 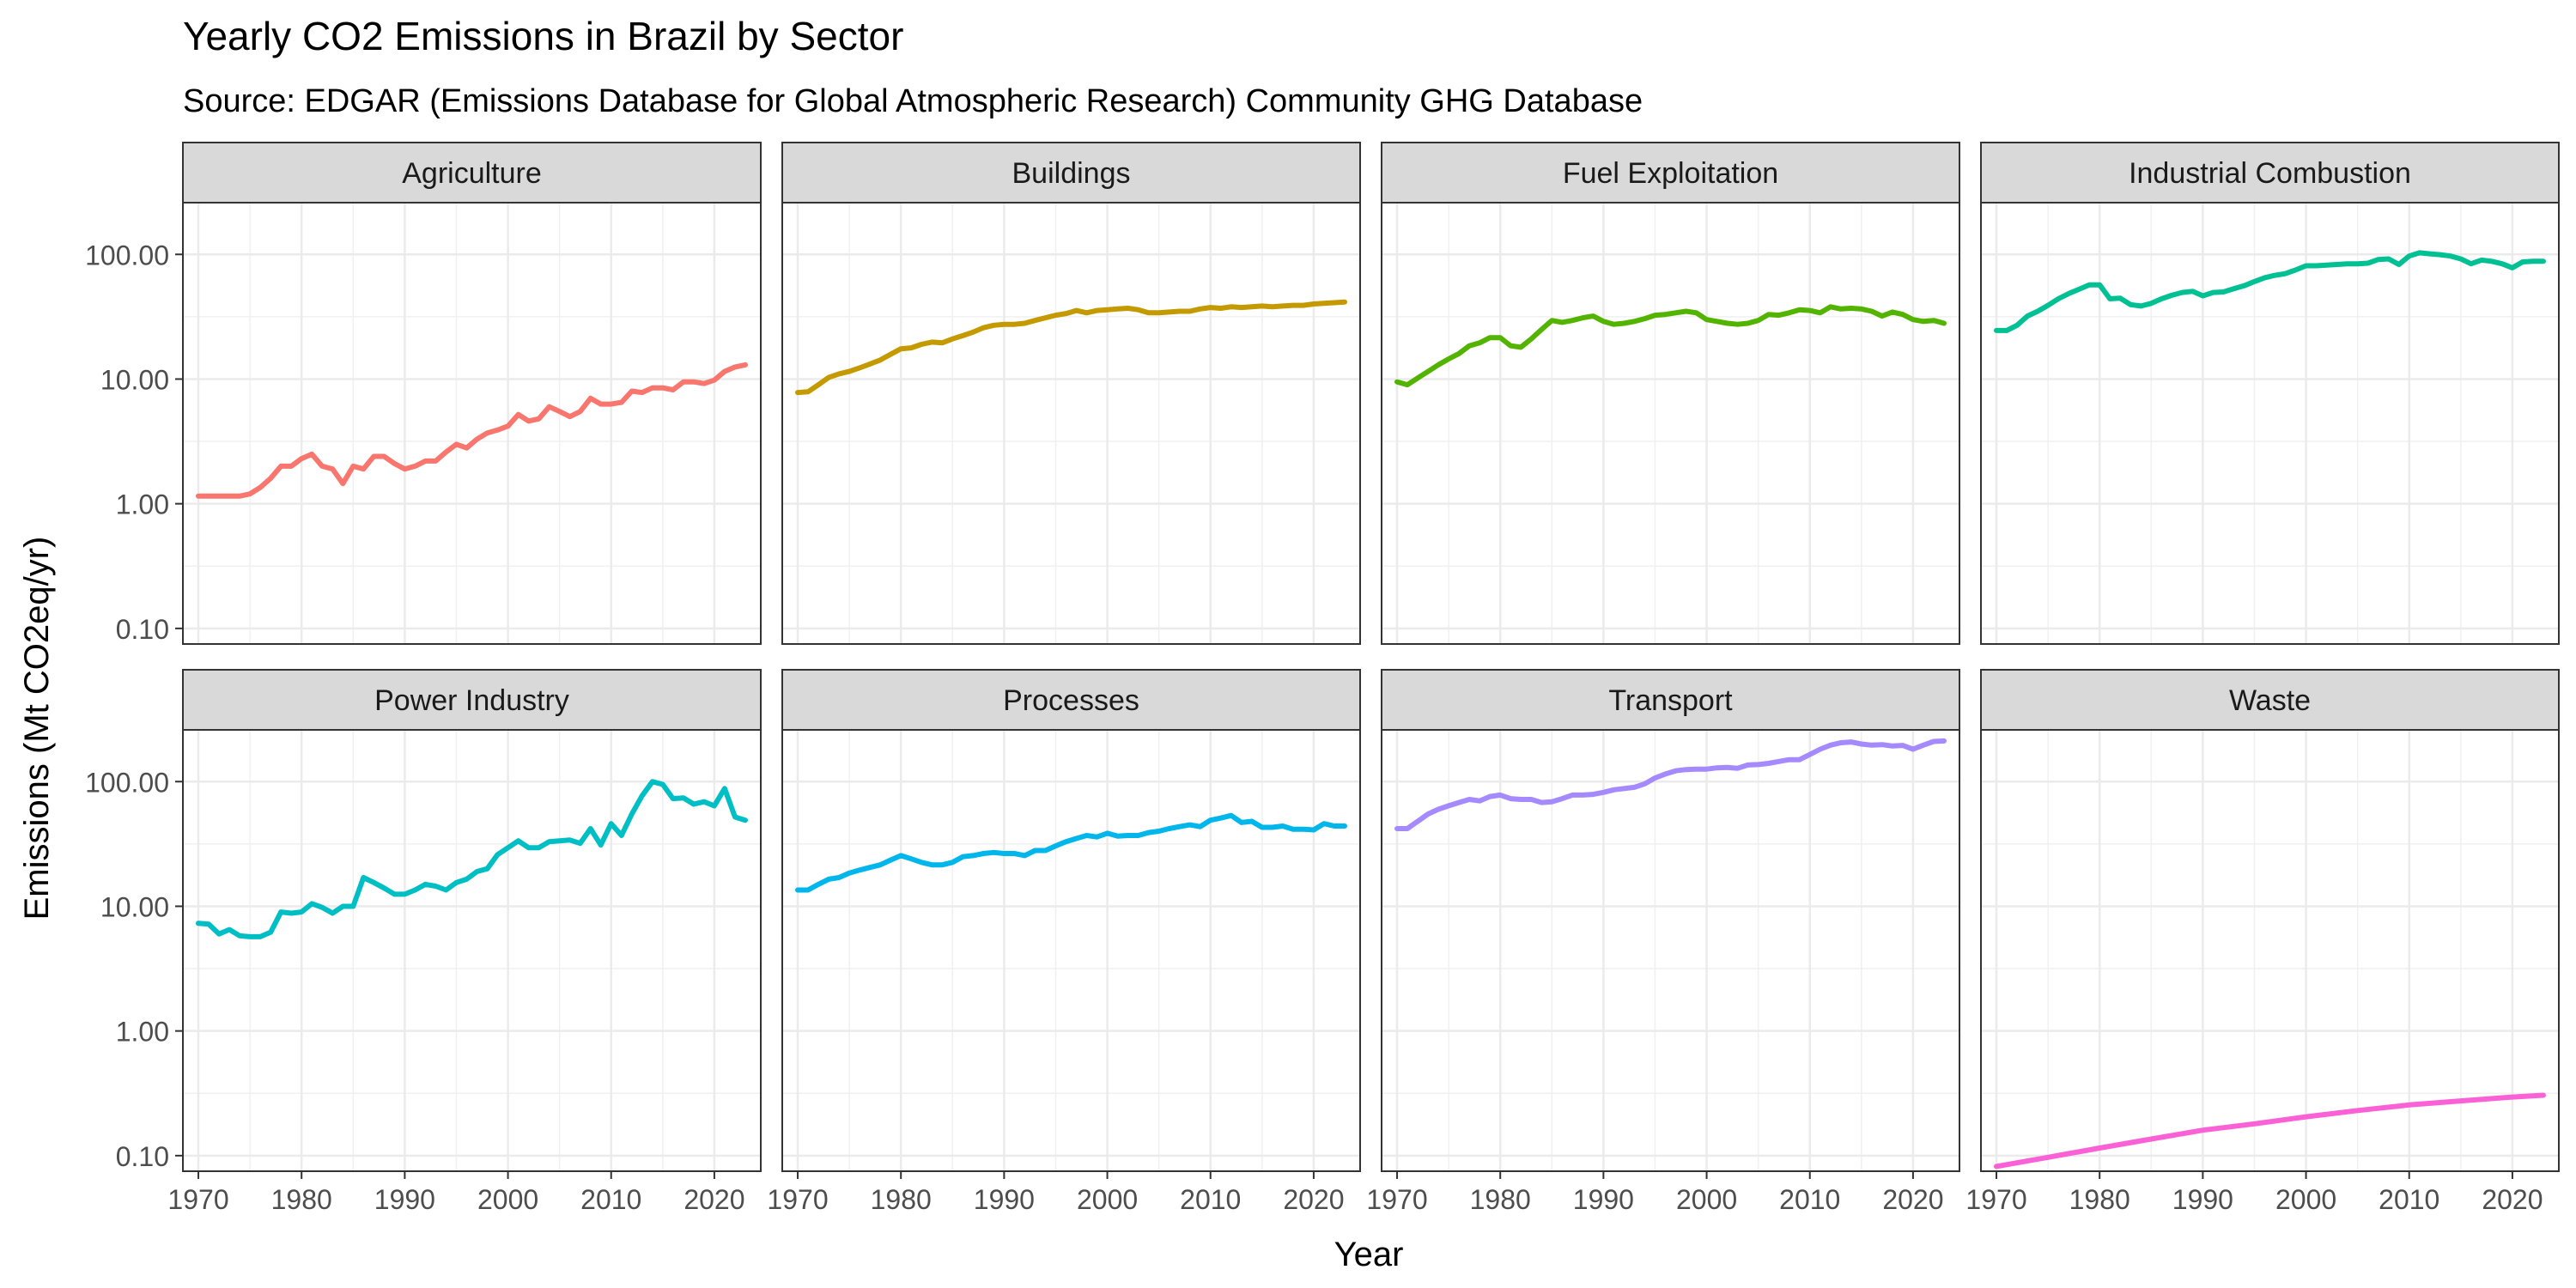 What do you see at coordinates (2270, 291) in the screenshot?
I see `series-line-industrial-combustion` at bounding box center [2270, 291].